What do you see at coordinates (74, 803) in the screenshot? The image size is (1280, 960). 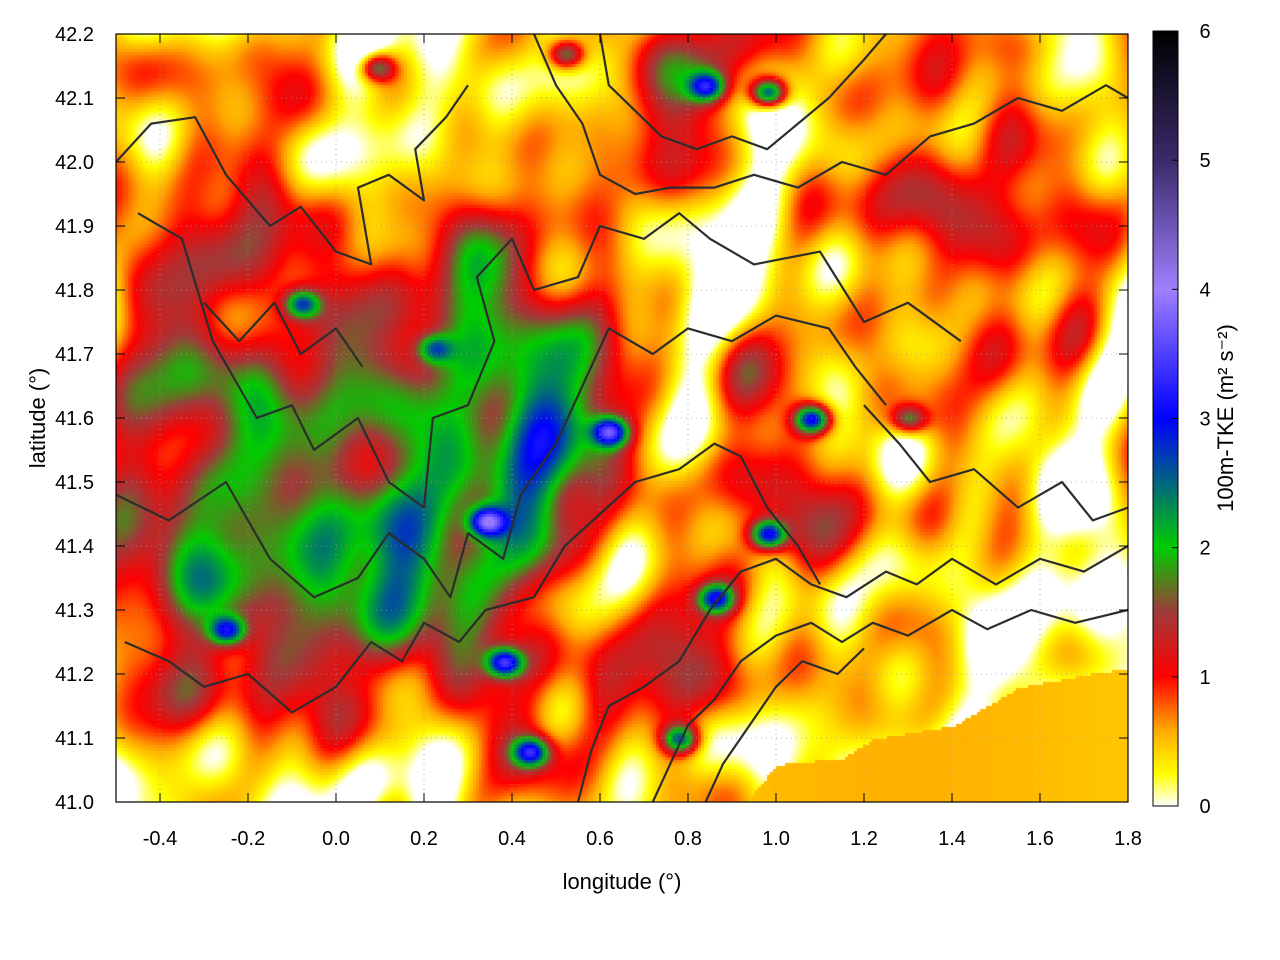 I see `y-tick-label: 41.0` at bounding box center [74, 803].